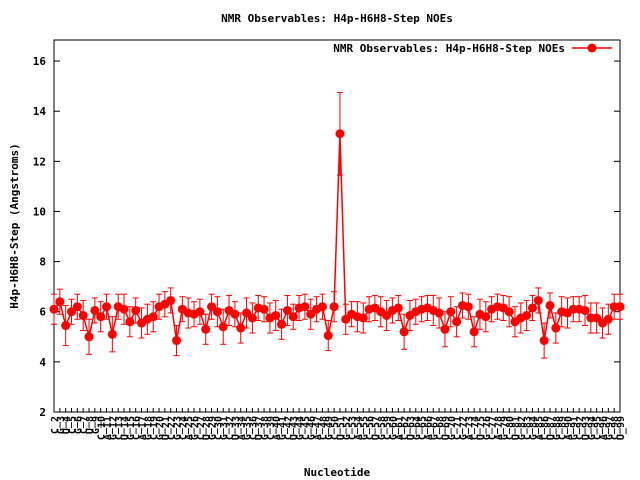 This screenshot has height=480, width=640. I want to click on x-tick-label: C_2, so click(55, 425).